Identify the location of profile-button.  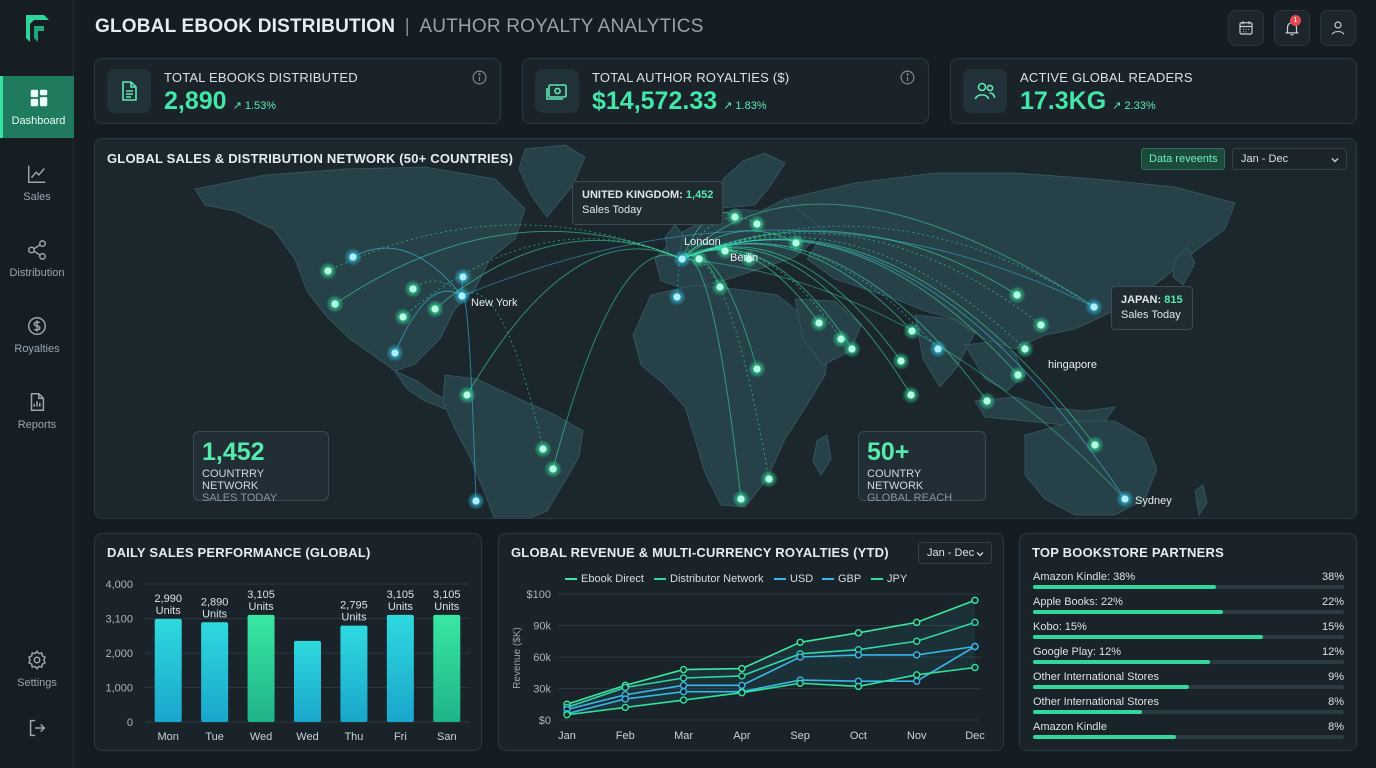
(1338, 28).